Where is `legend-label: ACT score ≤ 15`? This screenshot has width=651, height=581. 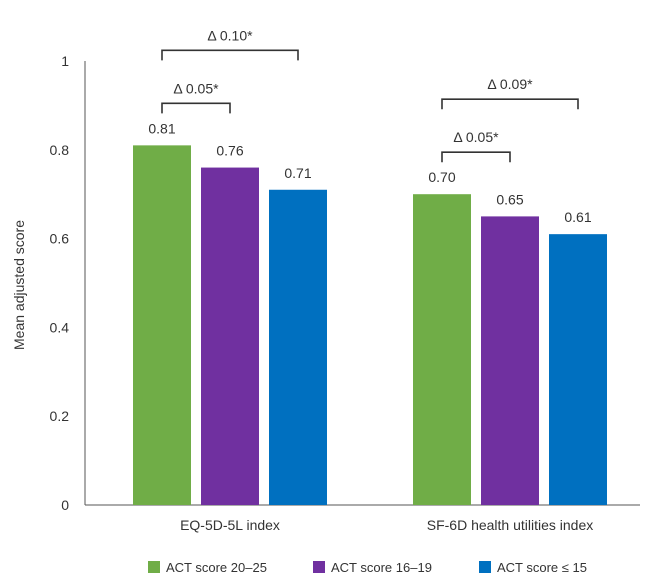
legend-label: ACT score ≤ 15 is located at coordinates (542, 567).